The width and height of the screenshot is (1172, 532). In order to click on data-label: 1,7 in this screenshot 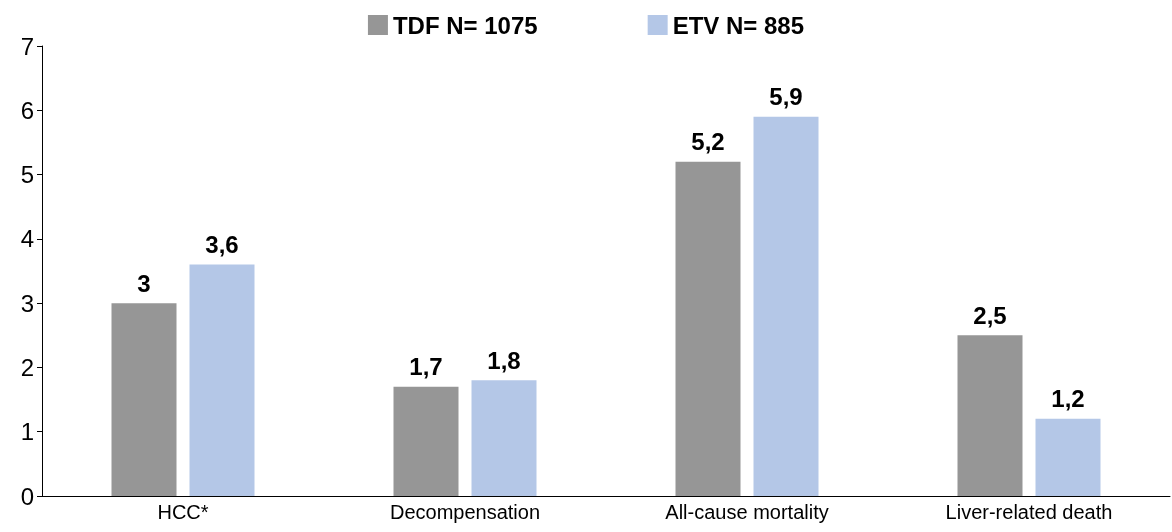, I will do `click(426, 367)`.